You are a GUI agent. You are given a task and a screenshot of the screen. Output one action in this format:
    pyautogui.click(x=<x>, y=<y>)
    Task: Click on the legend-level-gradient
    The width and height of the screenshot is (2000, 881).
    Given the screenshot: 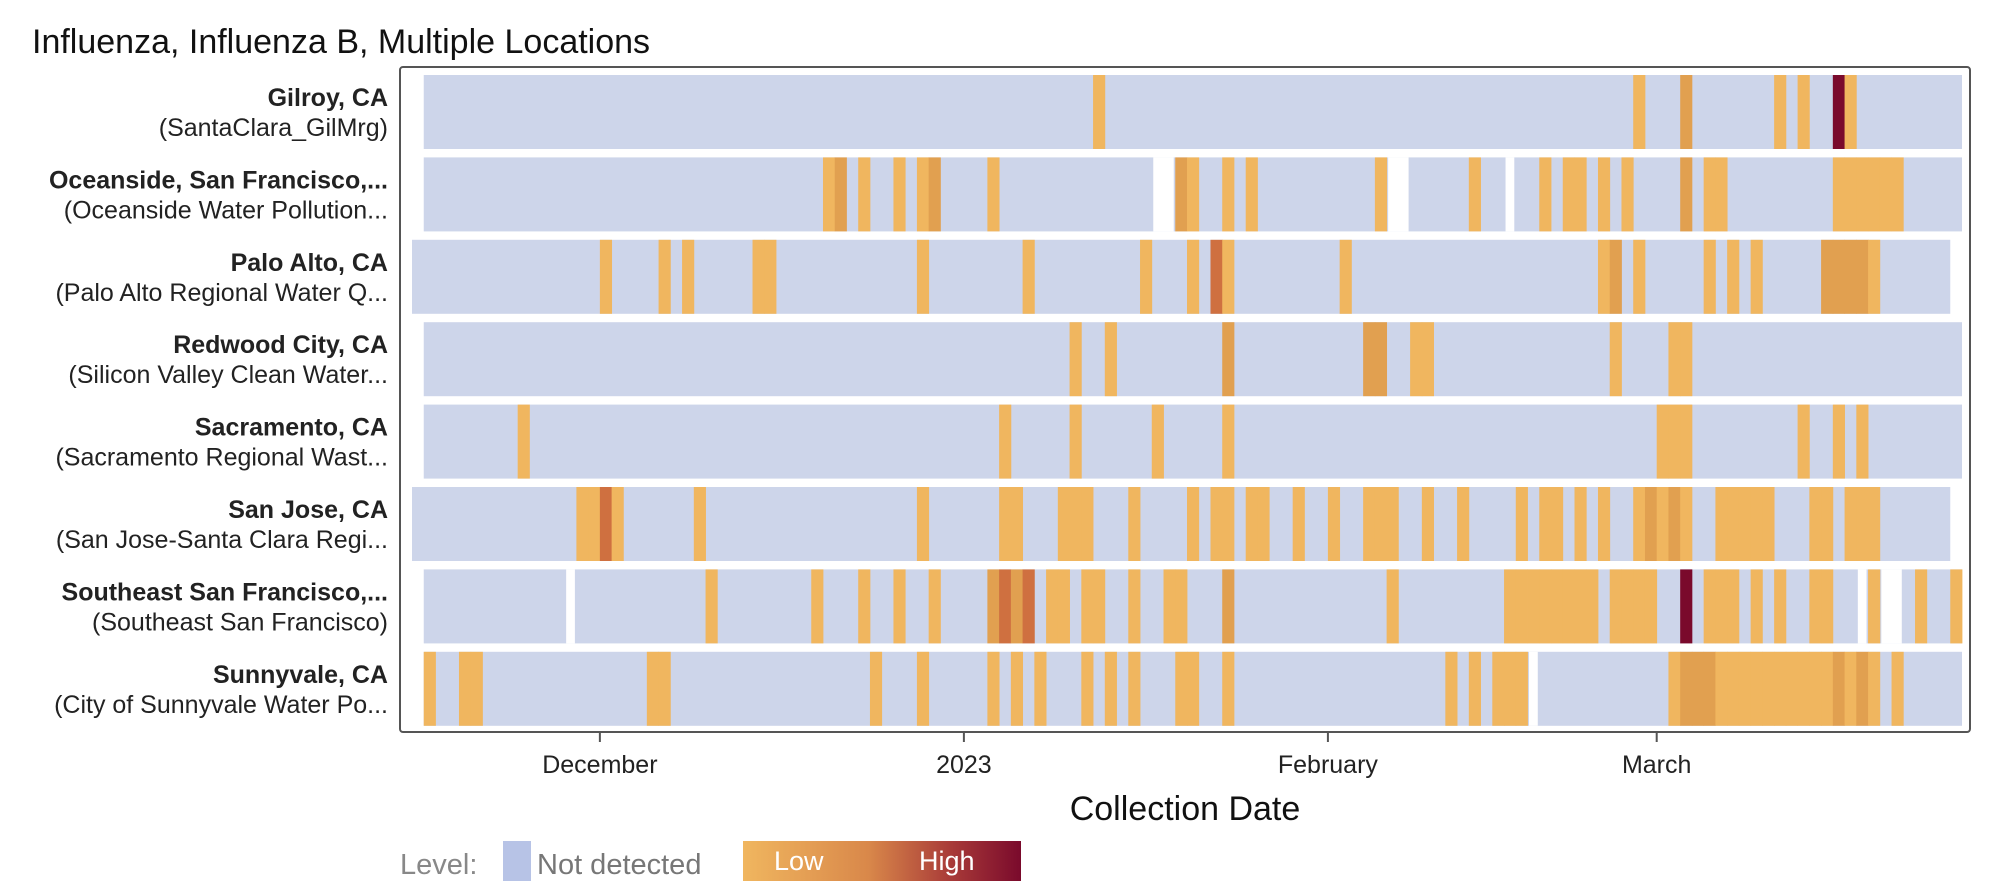 What is the action you would take?
    pyautogui.click(x=882, y=861)
    